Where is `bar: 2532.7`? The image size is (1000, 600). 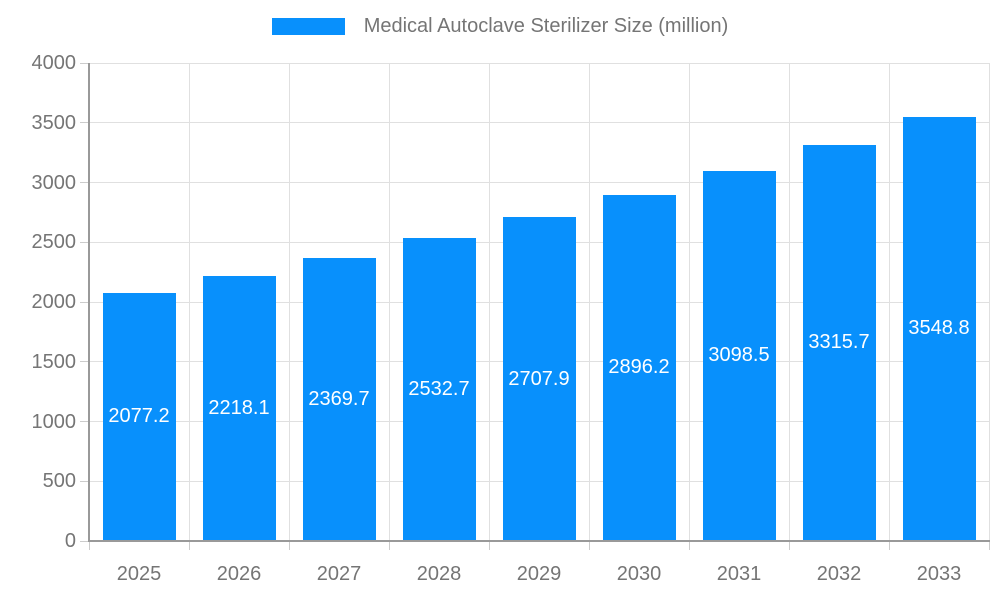
bar: 2532.7 is located at coordinates (439, 389).